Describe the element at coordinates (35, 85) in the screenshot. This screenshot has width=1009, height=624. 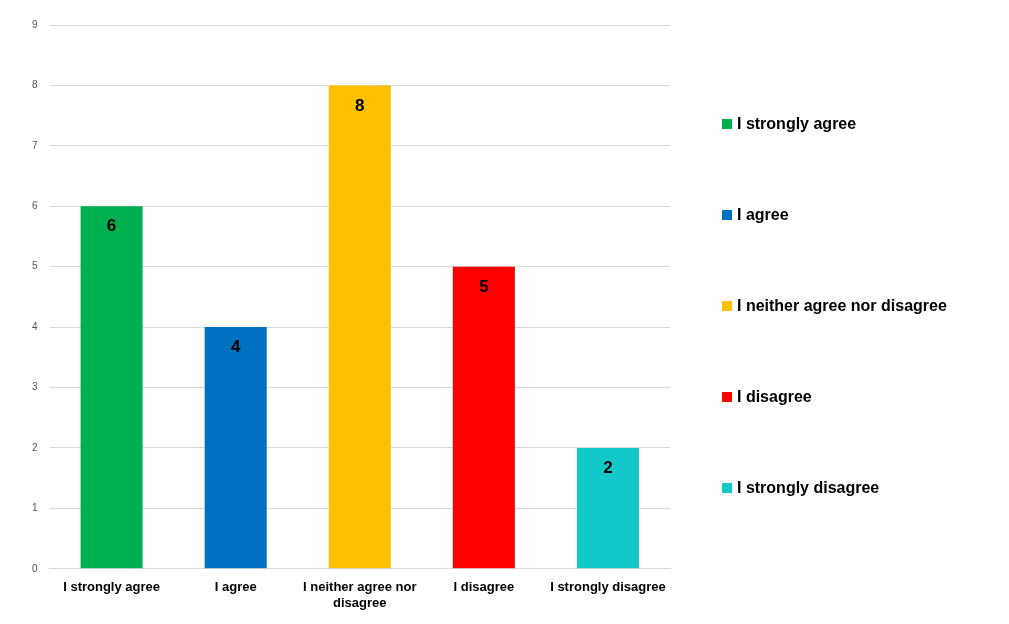
I see `y-tick-label: 8` at that location.